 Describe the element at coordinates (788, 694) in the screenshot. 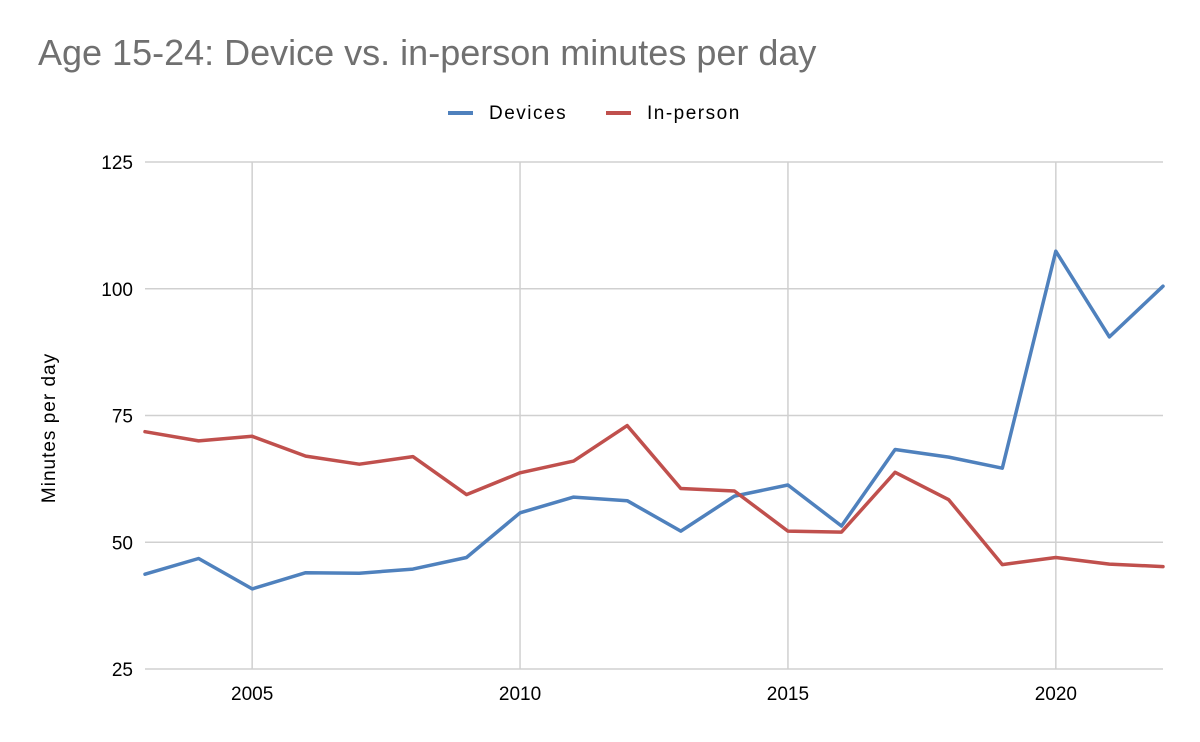

I see `x-tick-label: 2015` at that location.